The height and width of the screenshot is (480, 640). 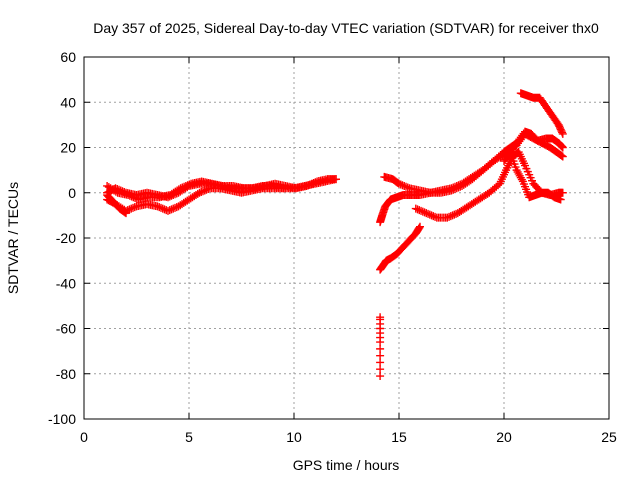 I want to click on x-tick-label: 0, so click(x=84, y=437).